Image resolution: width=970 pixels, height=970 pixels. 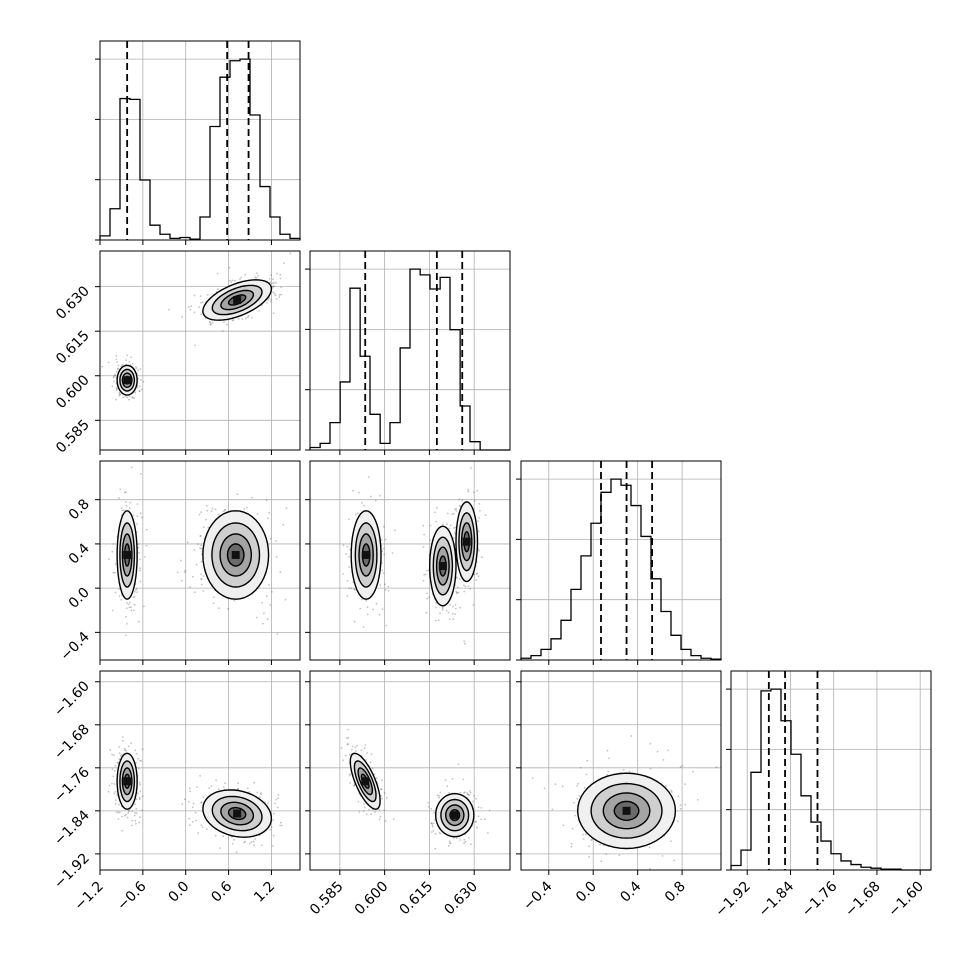 What do you see at coordinates (200, 149) in the screenshot?
I see `histogram-step` at bounding box center [200, 149].